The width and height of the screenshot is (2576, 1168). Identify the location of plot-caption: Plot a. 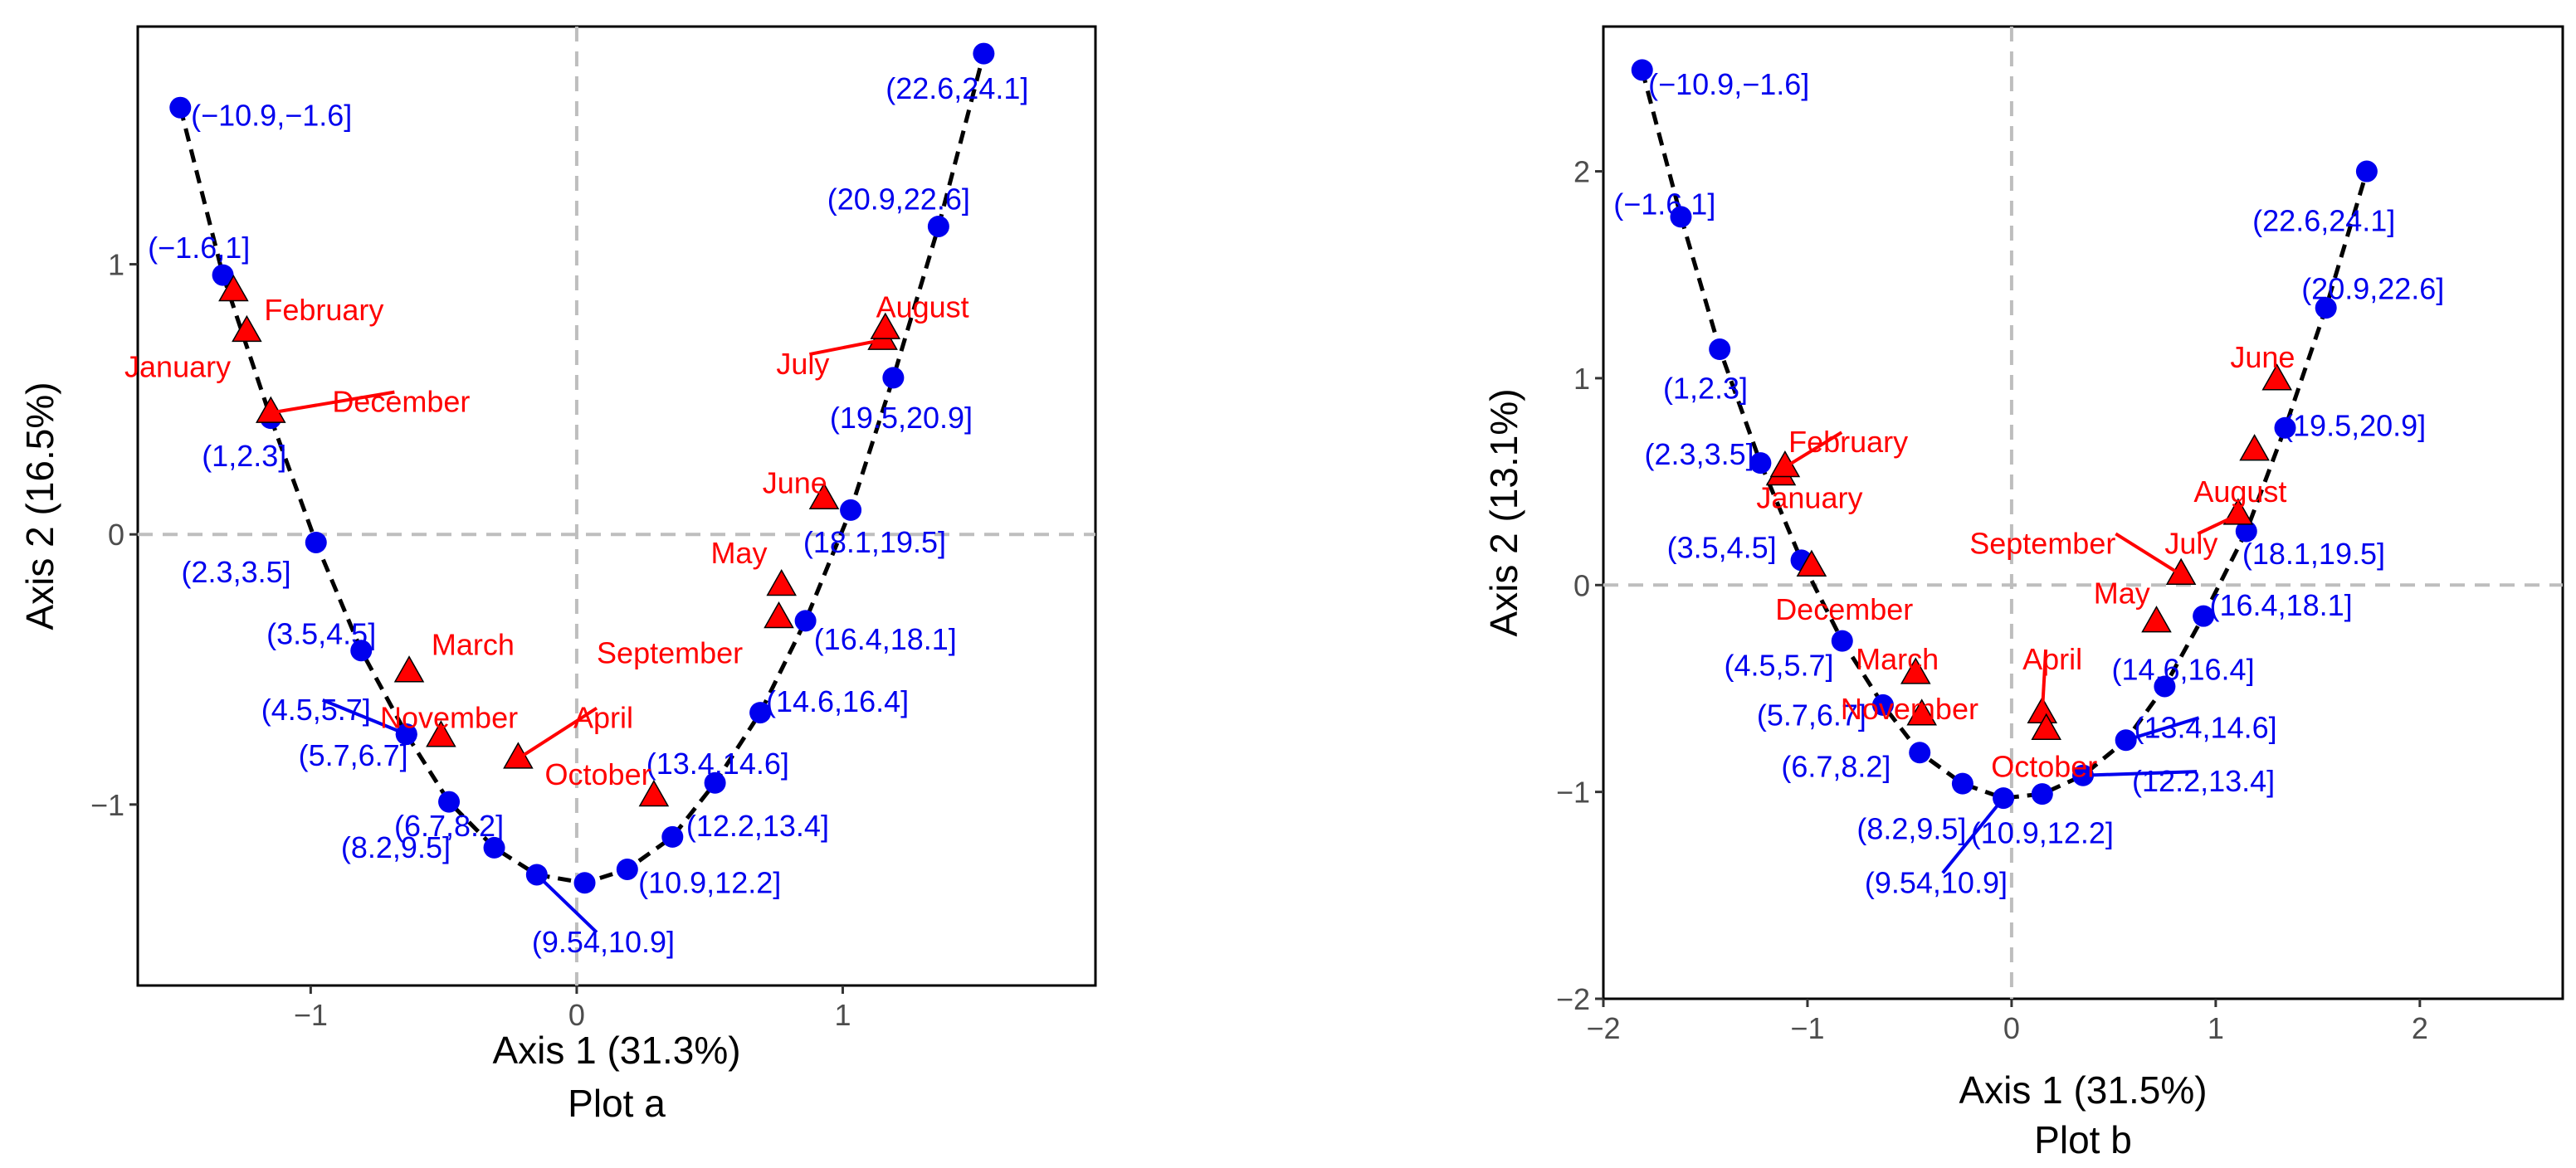
(617, 1103).